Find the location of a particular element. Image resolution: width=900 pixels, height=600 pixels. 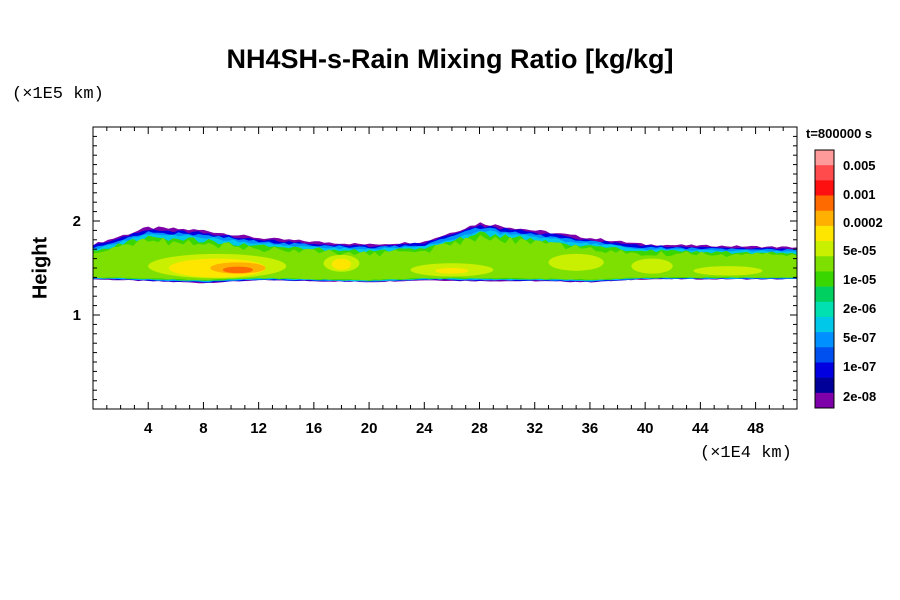

colorbar-label: 2e-08 is located at coordinates (859, 396).